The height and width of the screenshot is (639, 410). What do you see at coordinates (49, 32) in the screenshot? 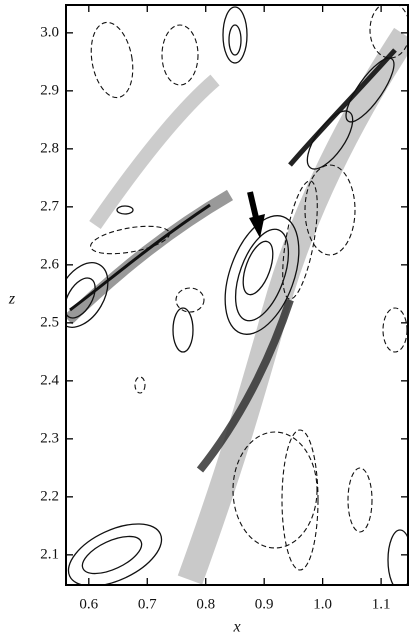
I see `y-tick-label: 3.0` at bounding box center [49, 32].